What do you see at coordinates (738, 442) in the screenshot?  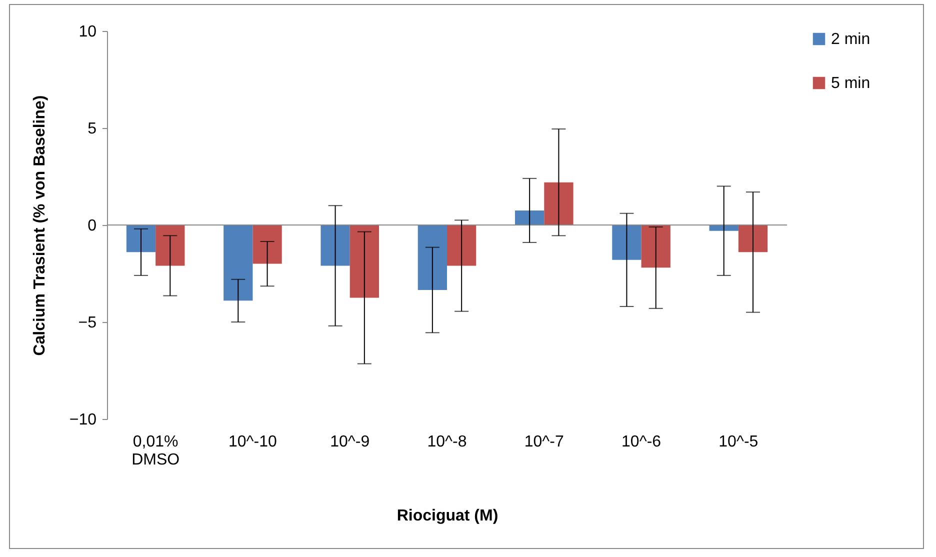 I see `x-tick-label: 10^-5` at bounding box center [738, 442].